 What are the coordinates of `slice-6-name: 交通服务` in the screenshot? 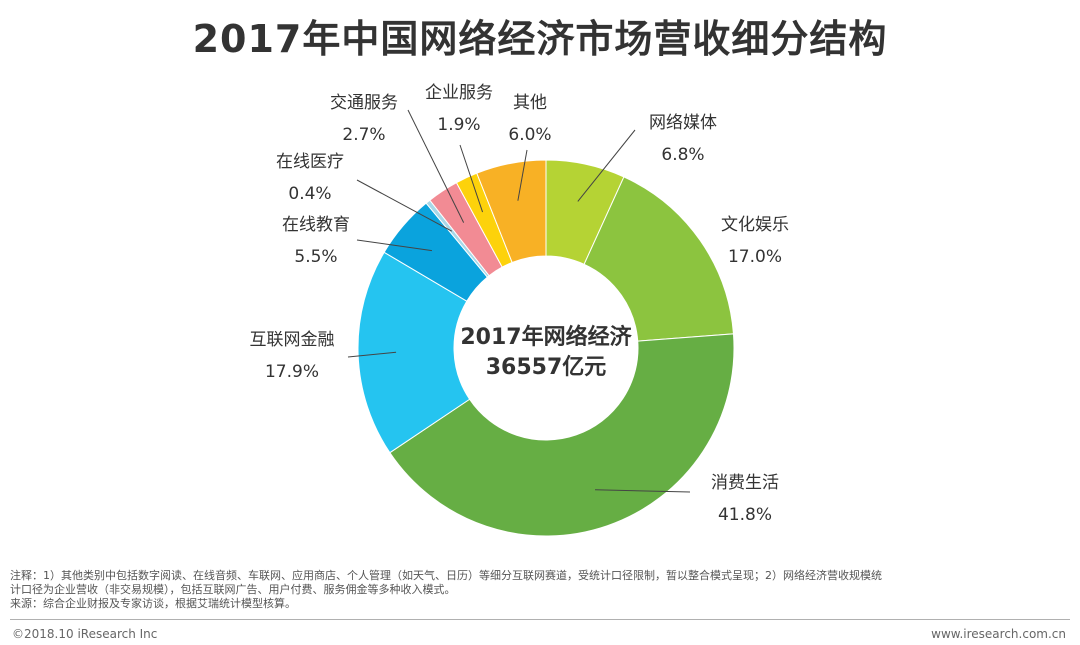 It's located at (364, 103).